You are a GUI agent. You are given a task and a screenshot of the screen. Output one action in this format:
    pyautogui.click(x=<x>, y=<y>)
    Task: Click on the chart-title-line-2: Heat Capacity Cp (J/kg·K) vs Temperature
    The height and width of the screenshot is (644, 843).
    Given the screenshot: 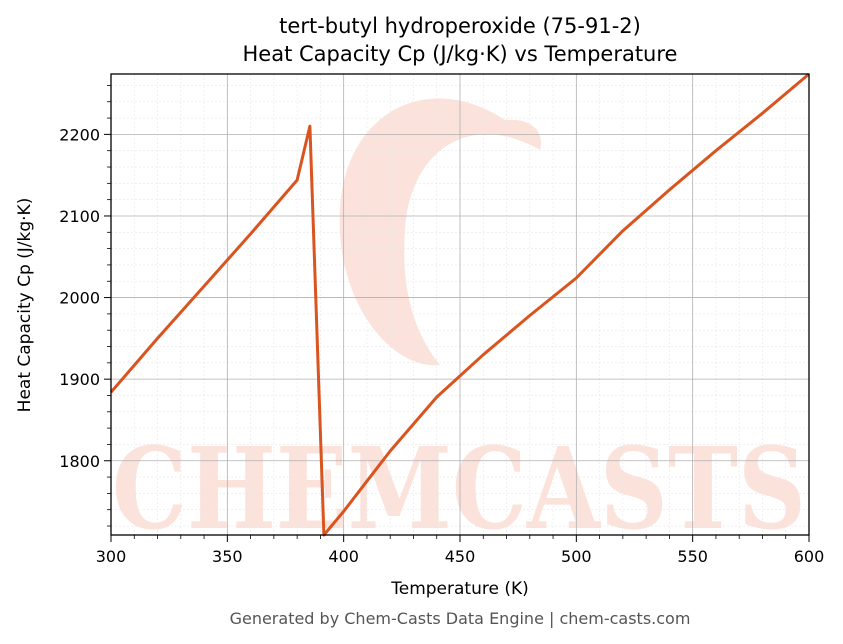 What is the action you would take?
    pyautogui.click(x=460, y=54)
    